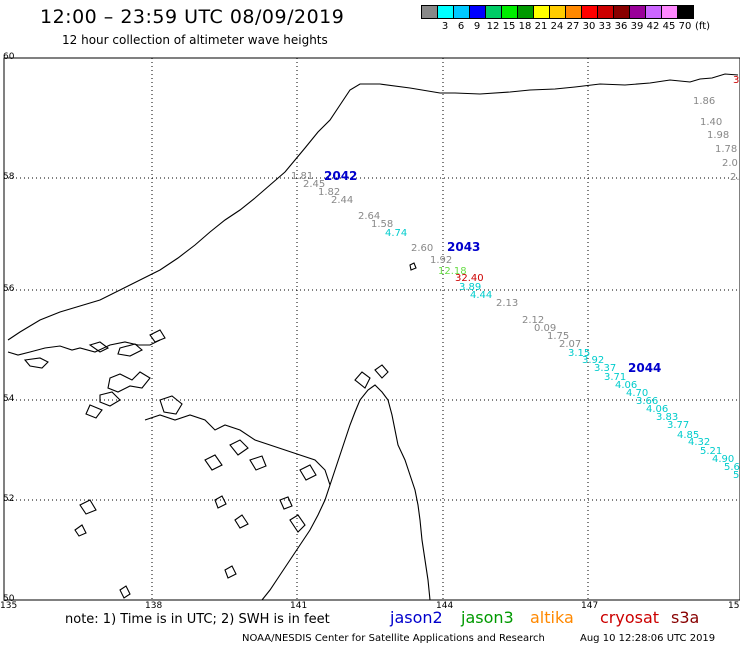 The height and width of the screenshot is (650, 740). What do you see at coordinates (9, 289) in the screenshot?
I see `latitude-label: 56` at bounding box center [9, 289].